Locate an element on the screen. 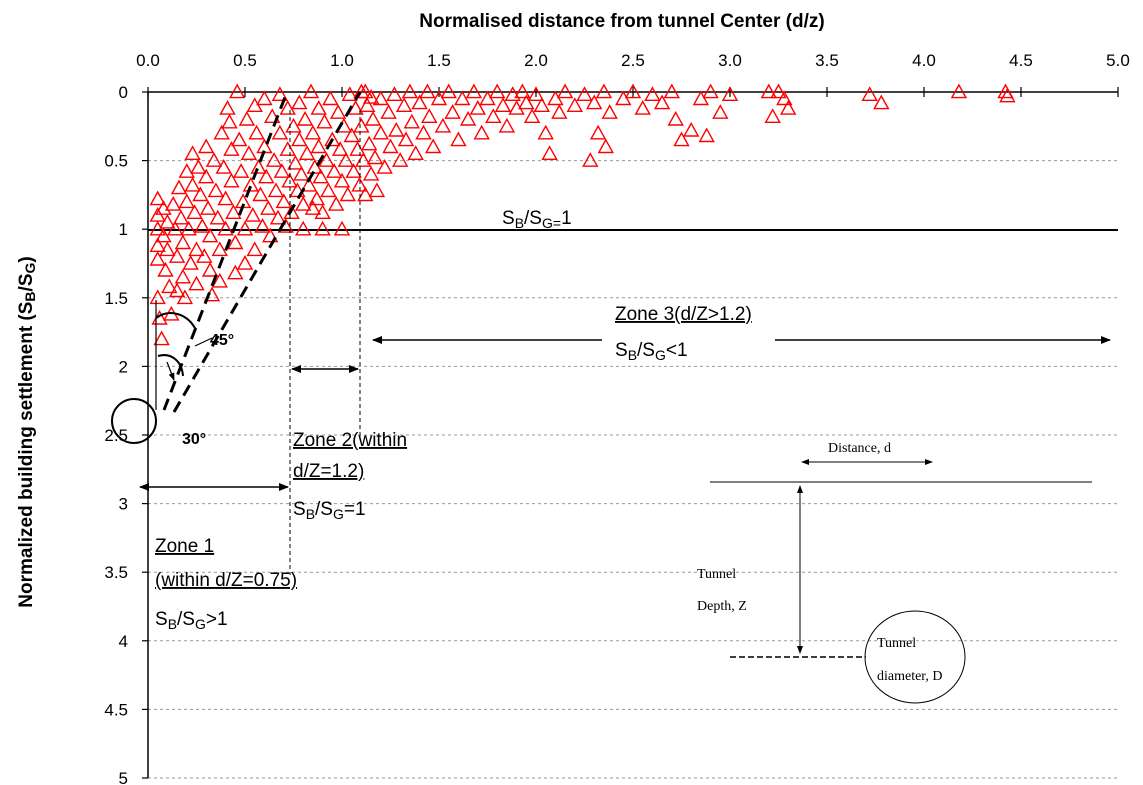 The image size is (1143, 785). y-tick-label-8: 4 is located at coordinates (123, 641).